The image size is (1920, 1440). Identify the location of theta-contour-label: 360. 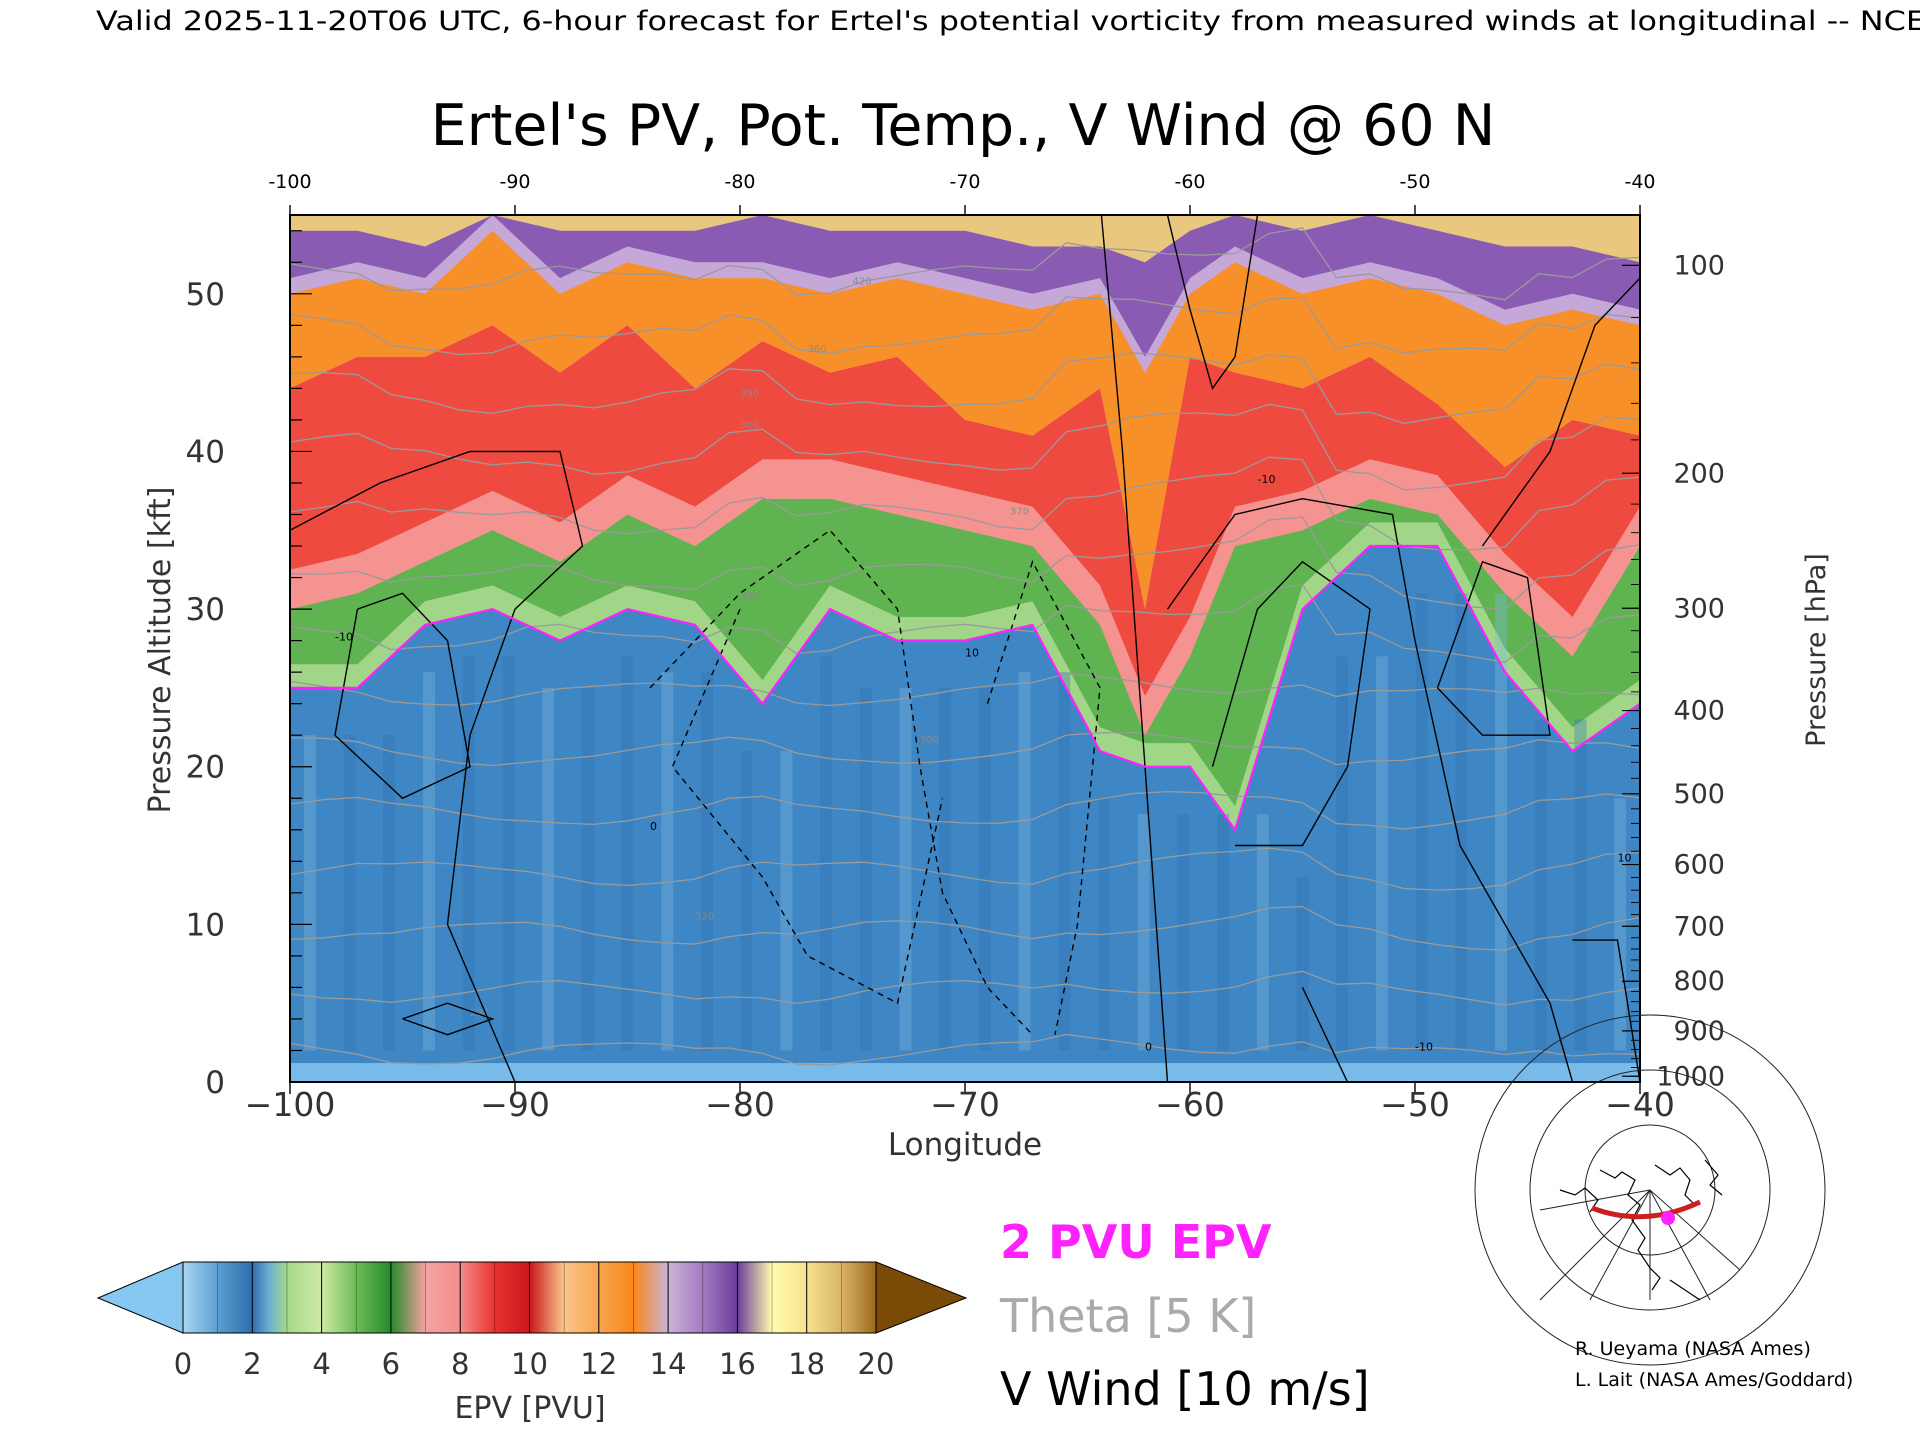
(817, 349).